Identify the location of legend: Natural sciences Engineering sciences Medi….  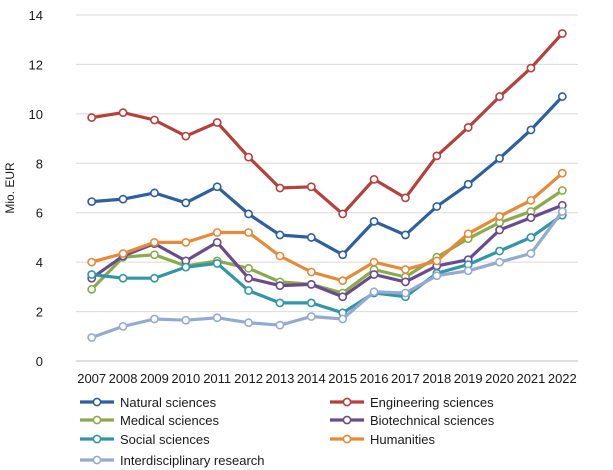
(287, 431).